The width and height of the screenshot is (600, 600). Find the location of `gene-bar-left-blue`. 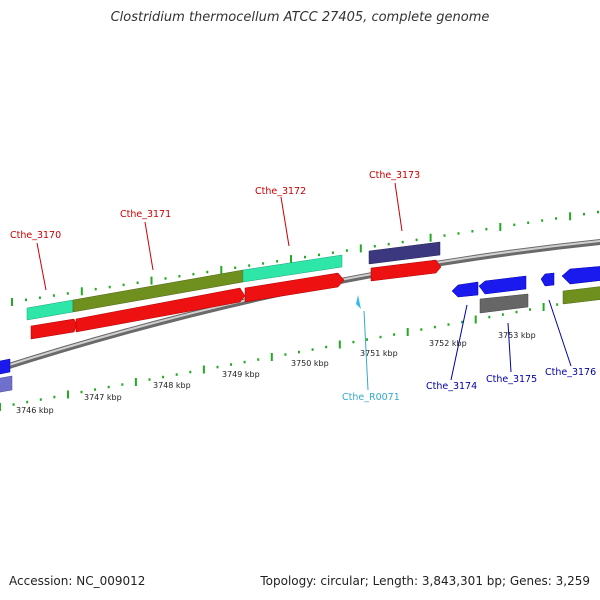

gene-bar-left-blue is located at coordinates (5, 366).